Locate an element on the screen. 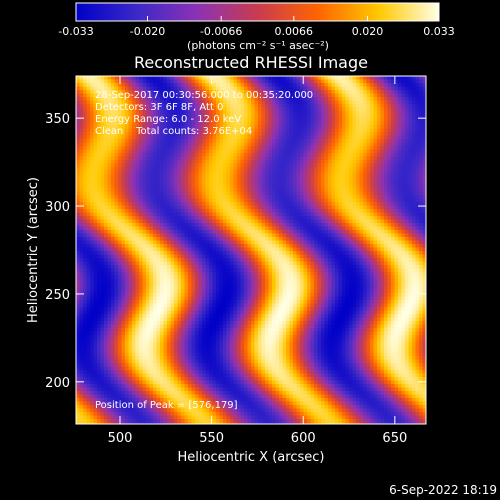 This screenshot has width=500, height=500. chart-title: Reconstructed RHESSI Image is located at coordinates (251, 62).